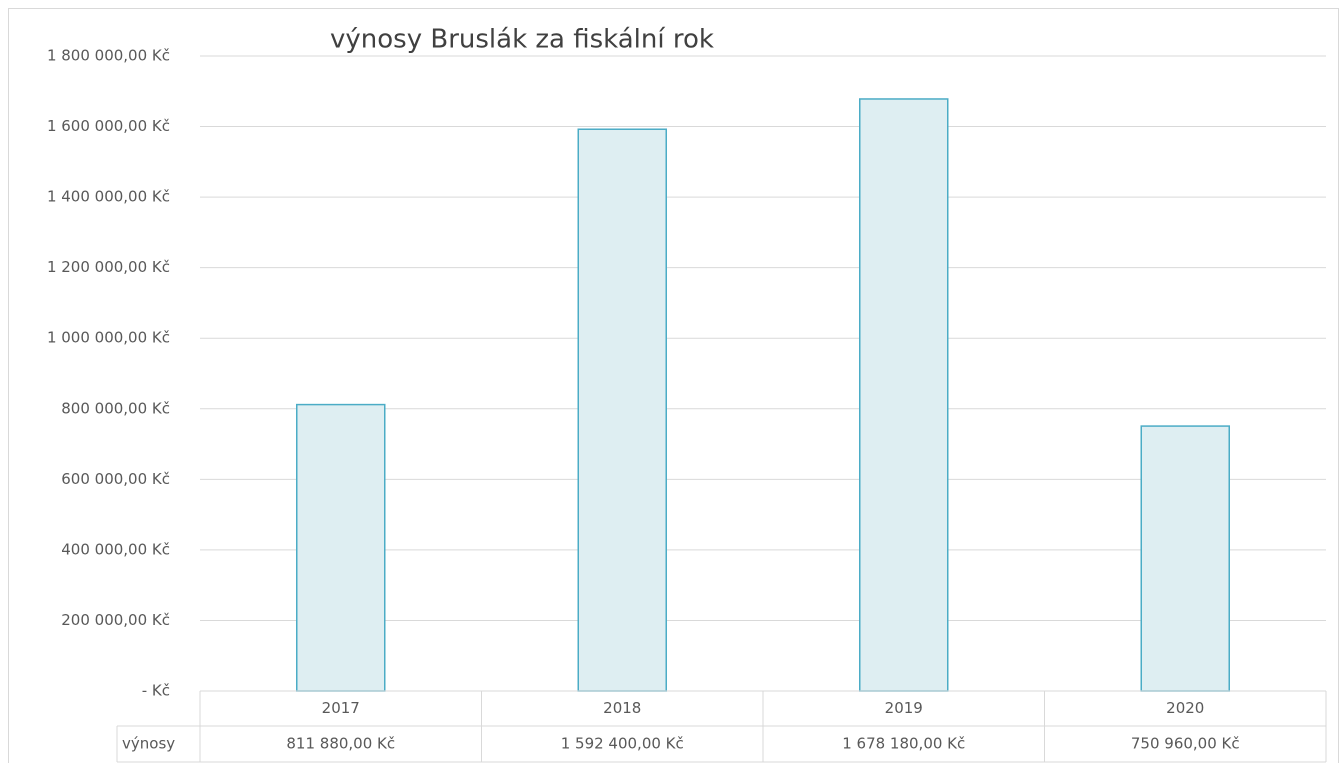 The width and height of the screenshot is (1340, 763). I want to click on y-tick-label: 400 000,00 Kč, so click(115, 549).